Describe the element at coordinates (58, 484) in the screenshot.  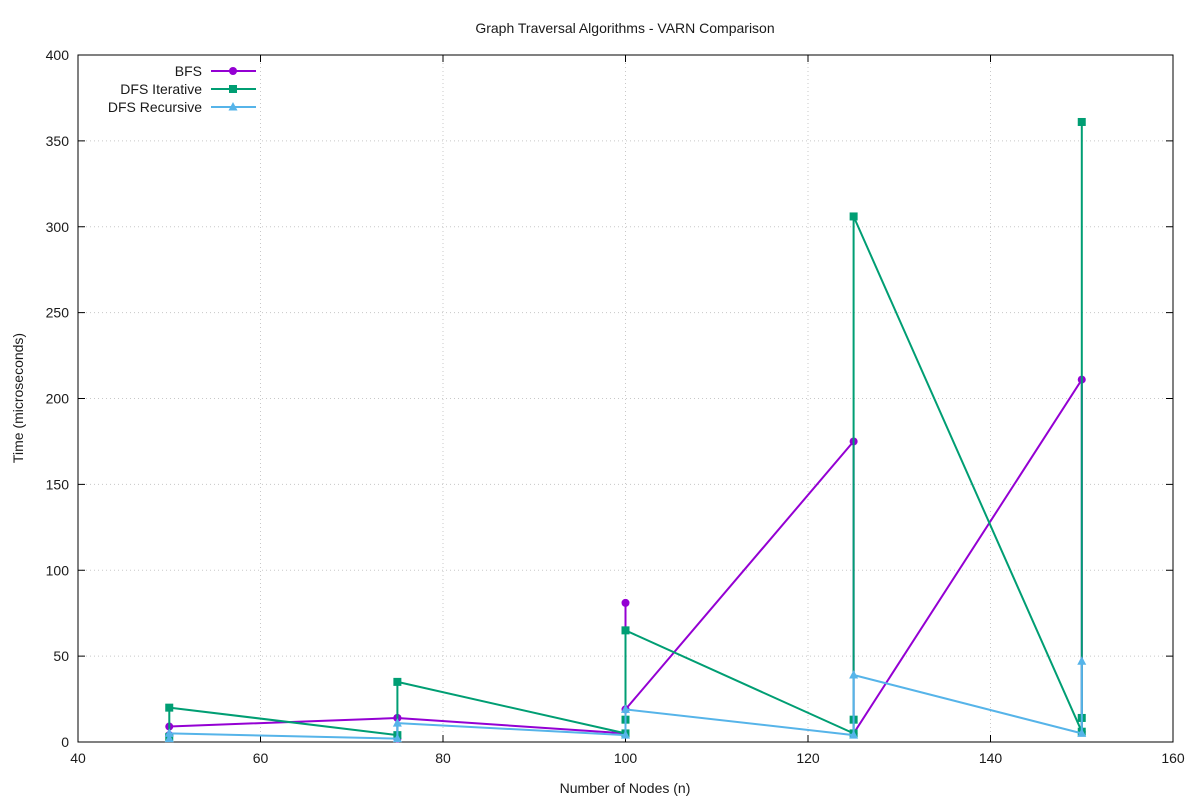
I see `y-tick-label: 150` at that location.